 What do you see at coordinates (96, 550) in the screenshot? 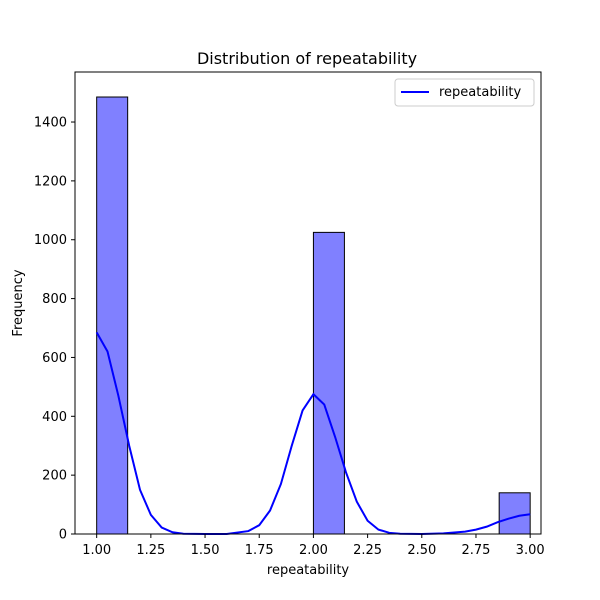
I see `x-tick-label: 1.00` at bounding box center [96, 550].